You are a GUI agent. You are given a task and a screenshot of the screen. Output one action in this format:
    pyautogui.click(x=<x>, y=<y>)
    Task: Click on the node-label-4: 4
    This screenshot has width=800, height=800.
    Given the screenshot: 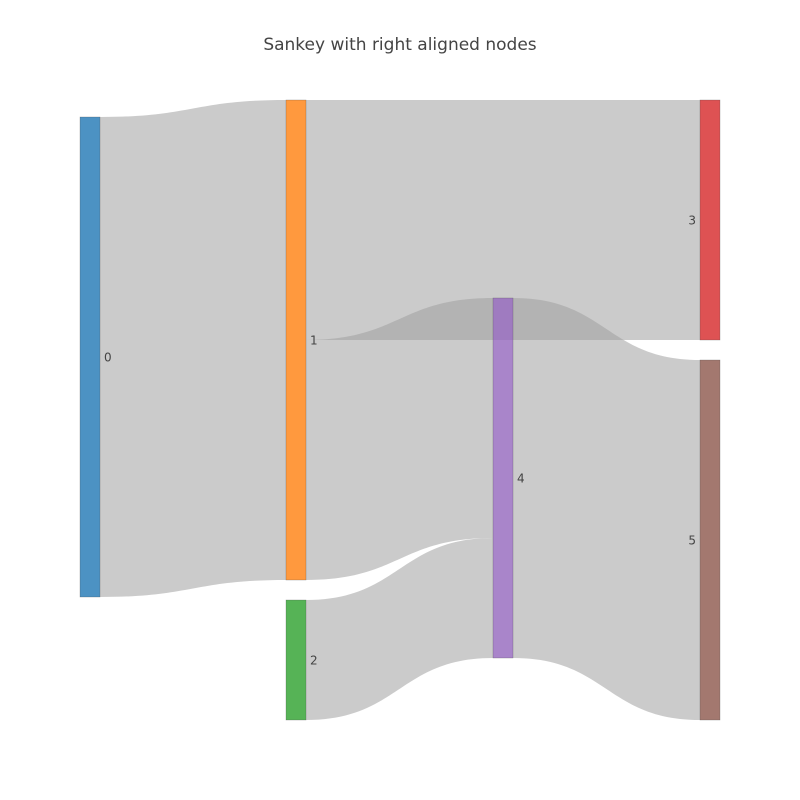 What is the action you would take?
    pyautogui.click(x=521, y=479)
    